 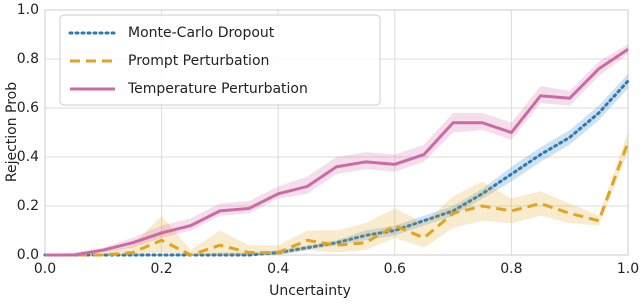 What do you see at coordinates (28, 10) in the screenshot?
I see `y-tick-label: 1.0` at bounding box center [28, 10].